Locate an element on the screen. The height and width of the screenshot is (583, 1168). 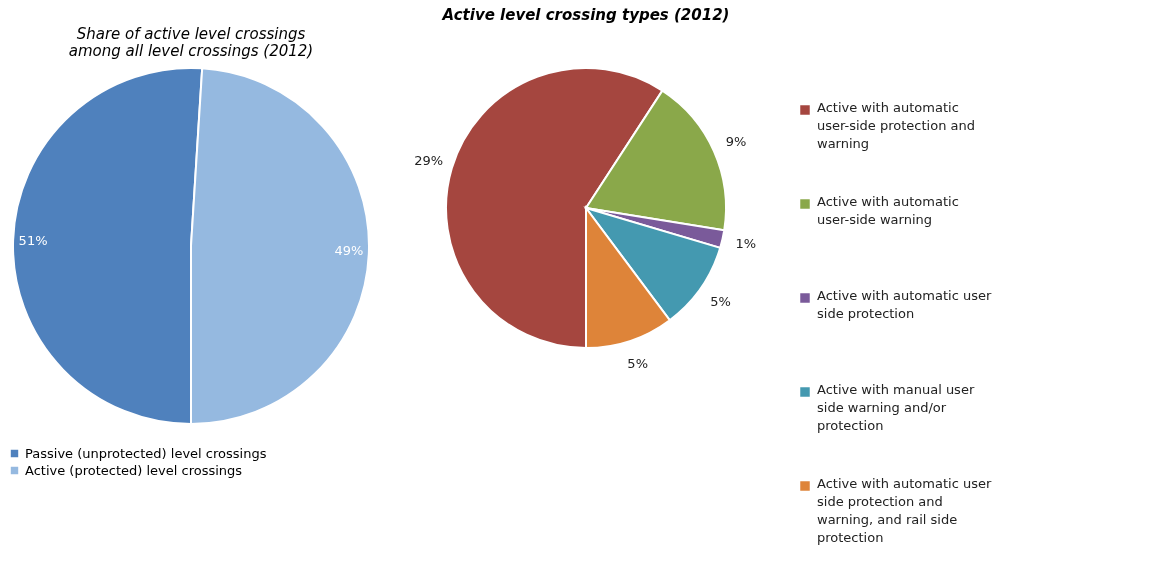
data-label: 49% is located at coordinates (349, 250).